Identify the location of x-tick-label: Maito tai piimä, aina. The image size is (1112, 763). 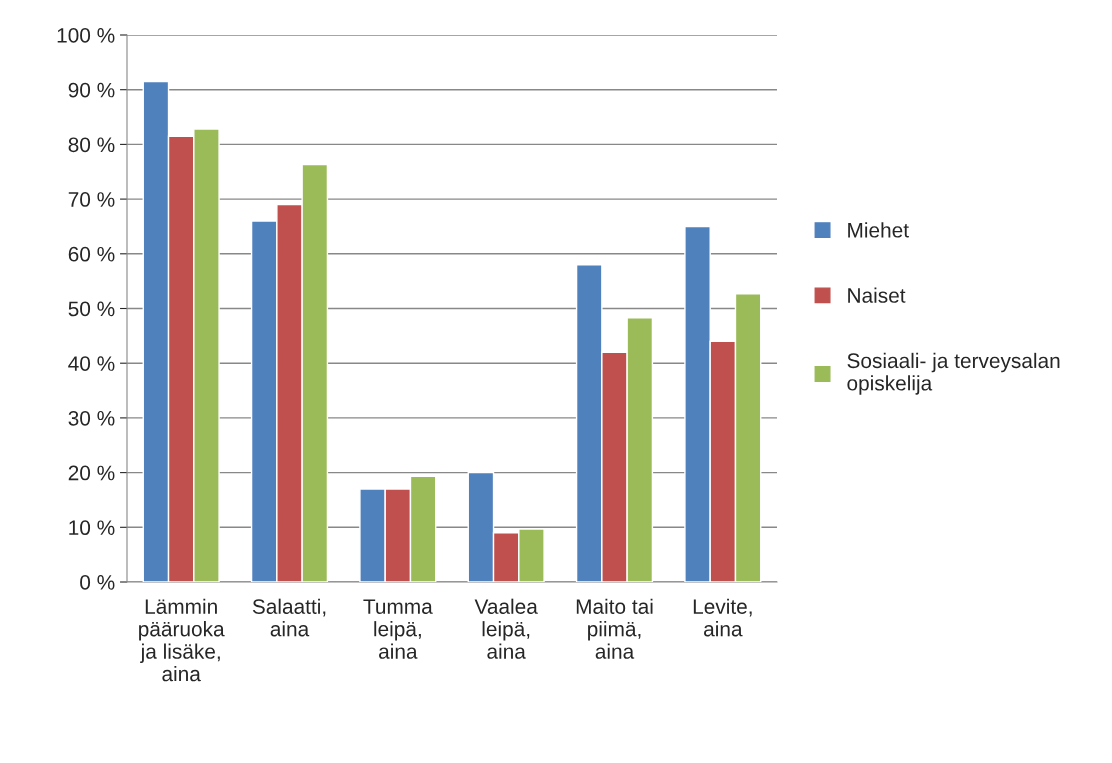
(614, 628).